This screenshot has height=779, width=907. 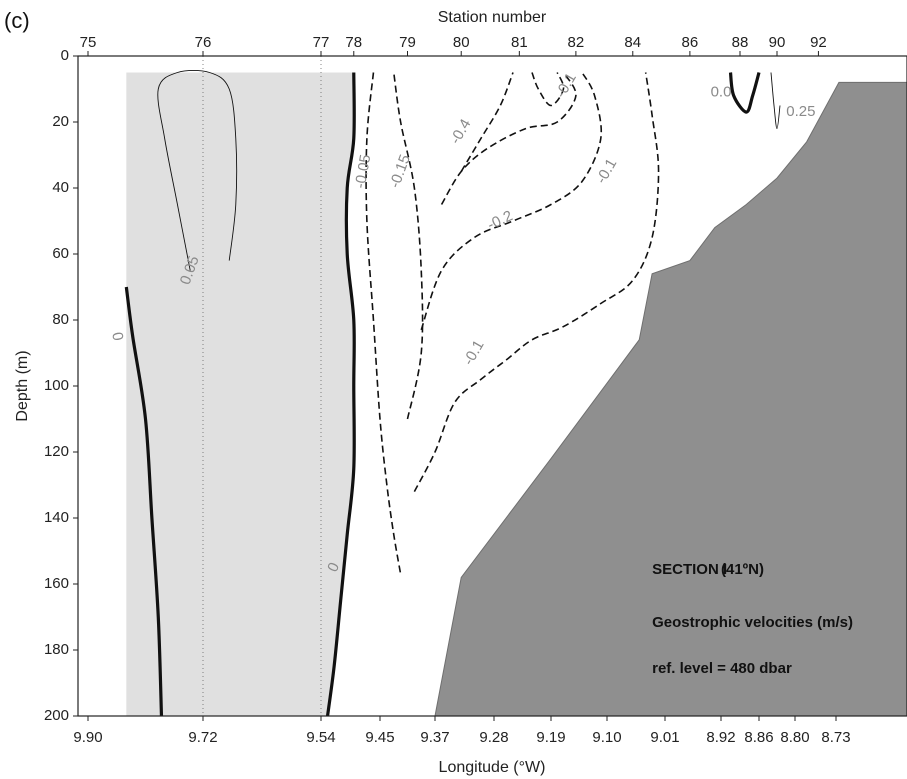 What do you see at coordinates (321, 42) in the screenshot?
I see `station-label: 77` at bounding box center [321, 42].